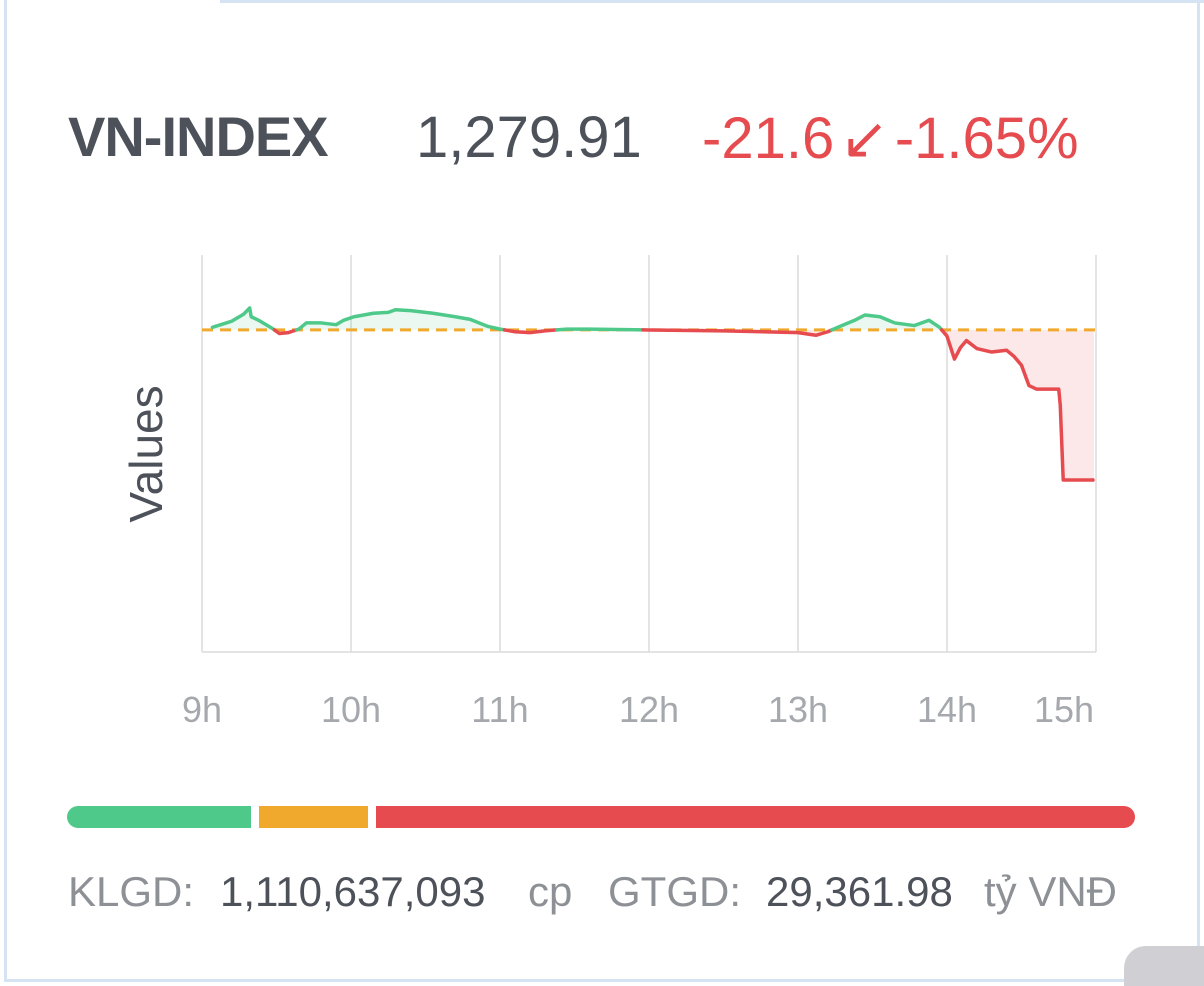 The height and width of the screenshot is (986, 1204). What do you see at coordinates (712, 1) in the screenshot?
I see `panel-frame-top` at bounding box center [712, 1].